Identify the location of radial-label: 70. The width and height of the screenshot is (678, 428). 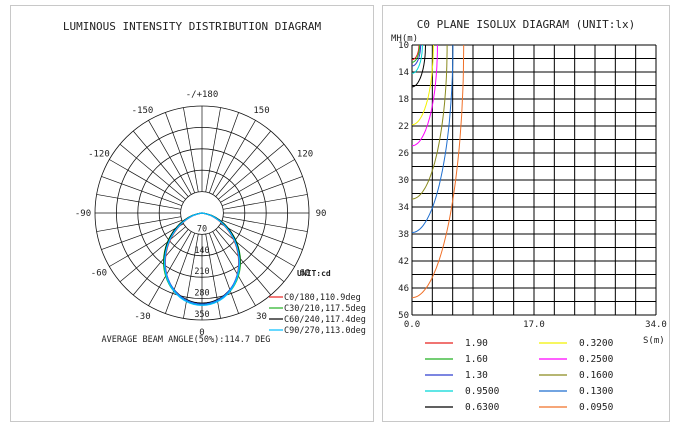
(202, 229).